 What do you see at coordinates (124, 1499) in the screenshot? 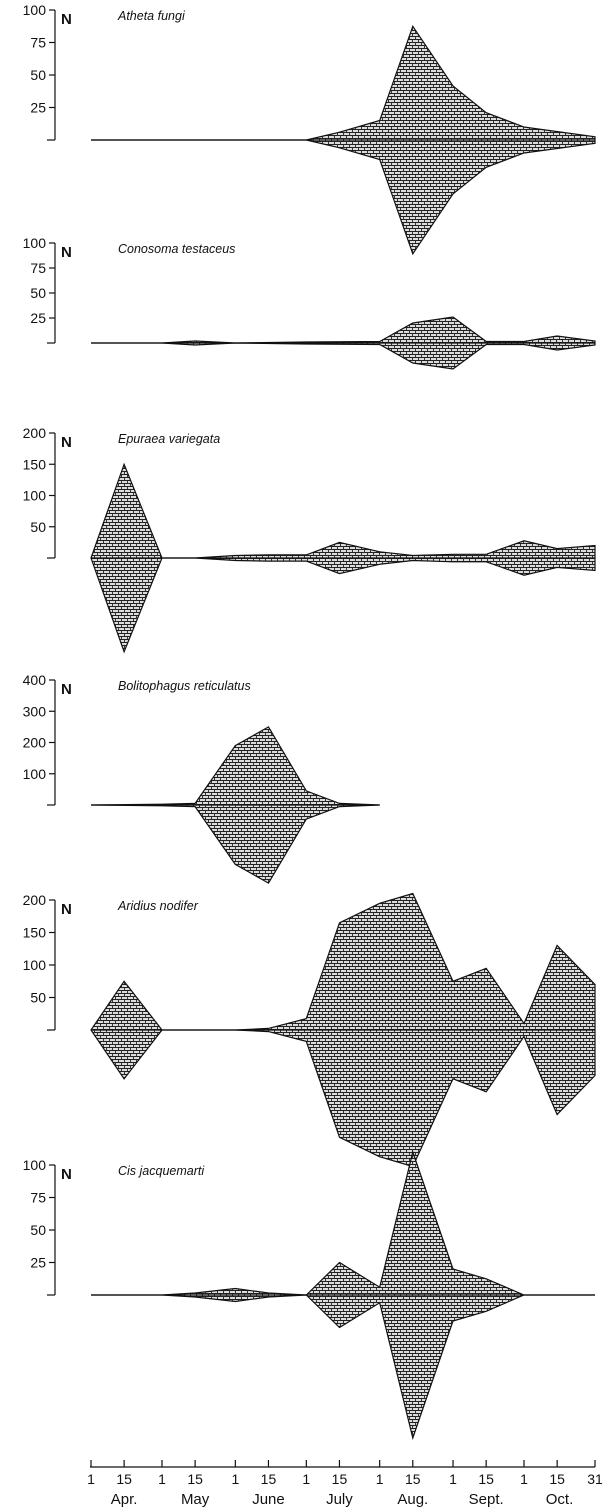
I see `x-month-label: Apr.` at bounding box center [124, 1499].